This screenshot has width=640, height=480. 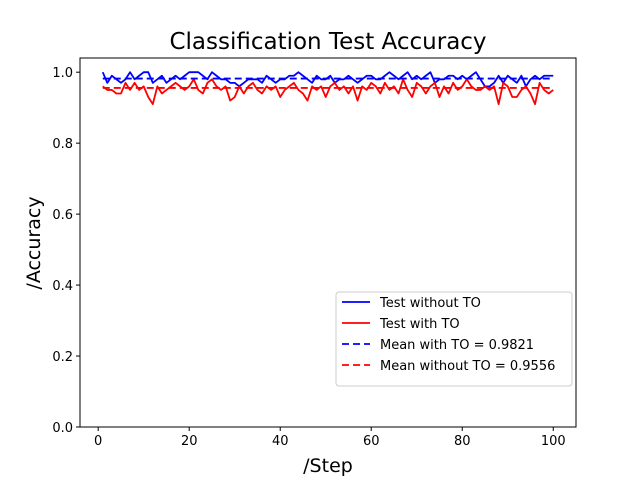 What do you see at coordinates (62, 357) in the screenshot?
I see `y-tick-label: 0.2` at bounding box center [62, 357].